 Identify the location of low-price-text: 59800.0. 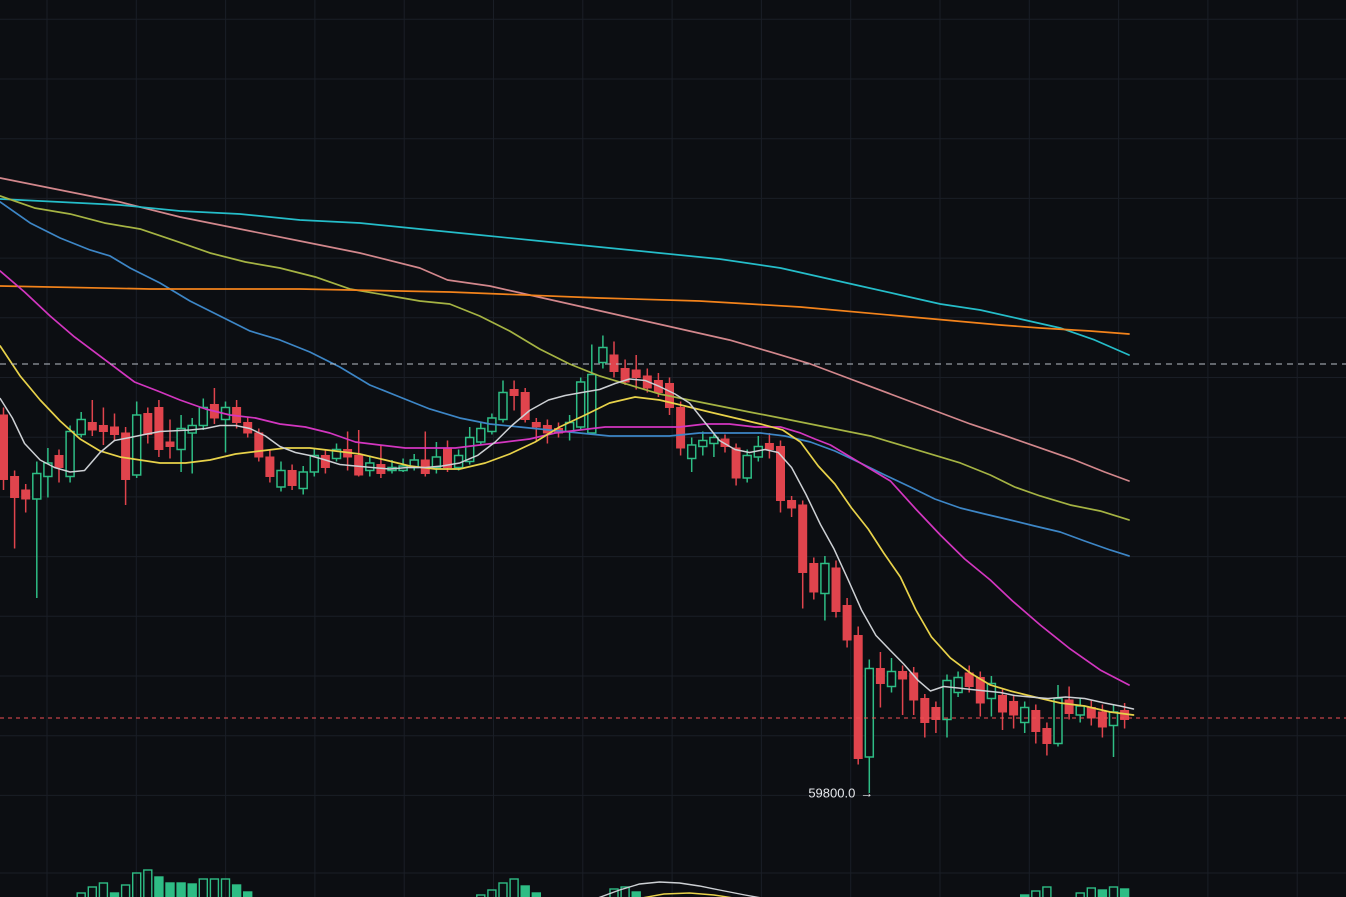
(832, 793).